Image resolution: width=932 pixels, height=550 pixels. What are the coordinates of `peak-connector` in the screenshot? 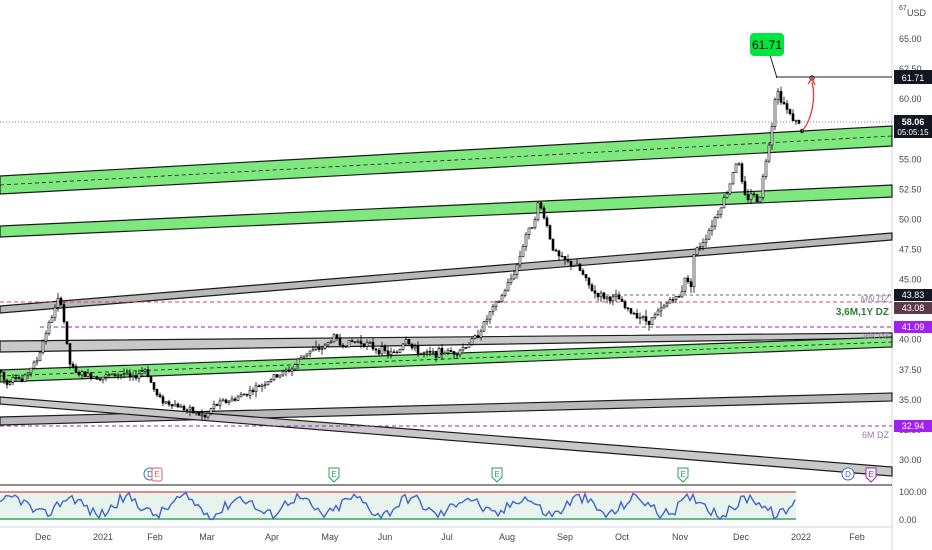 It's located at (773, 66).